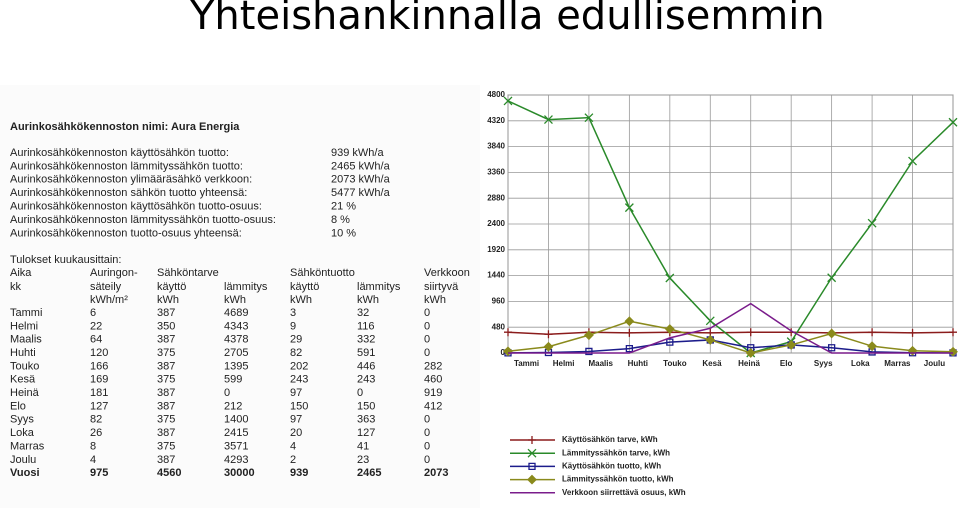 The image size is (959, 508). I want to click on table-cell: 181, so click(99, 393).